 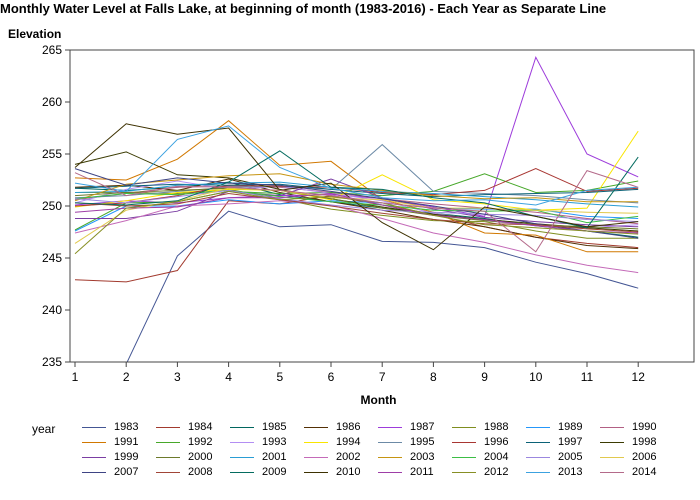 What do you see at coordinates (570, 457) in the screenshot?
I see `legend-label: 2005` at bounding box center [570, 457].